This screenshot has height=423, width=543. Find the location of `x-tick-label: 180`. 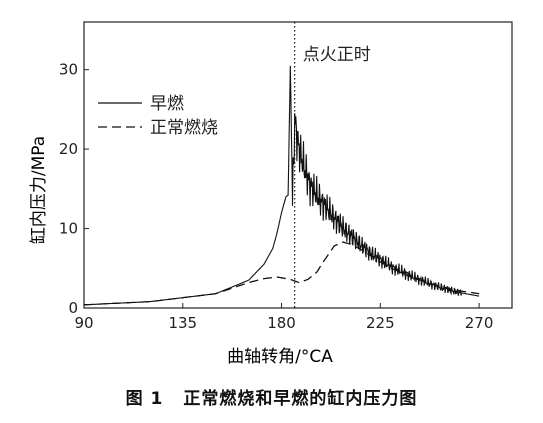

x-tick-label: 180 is located at coordinates (281, 323).